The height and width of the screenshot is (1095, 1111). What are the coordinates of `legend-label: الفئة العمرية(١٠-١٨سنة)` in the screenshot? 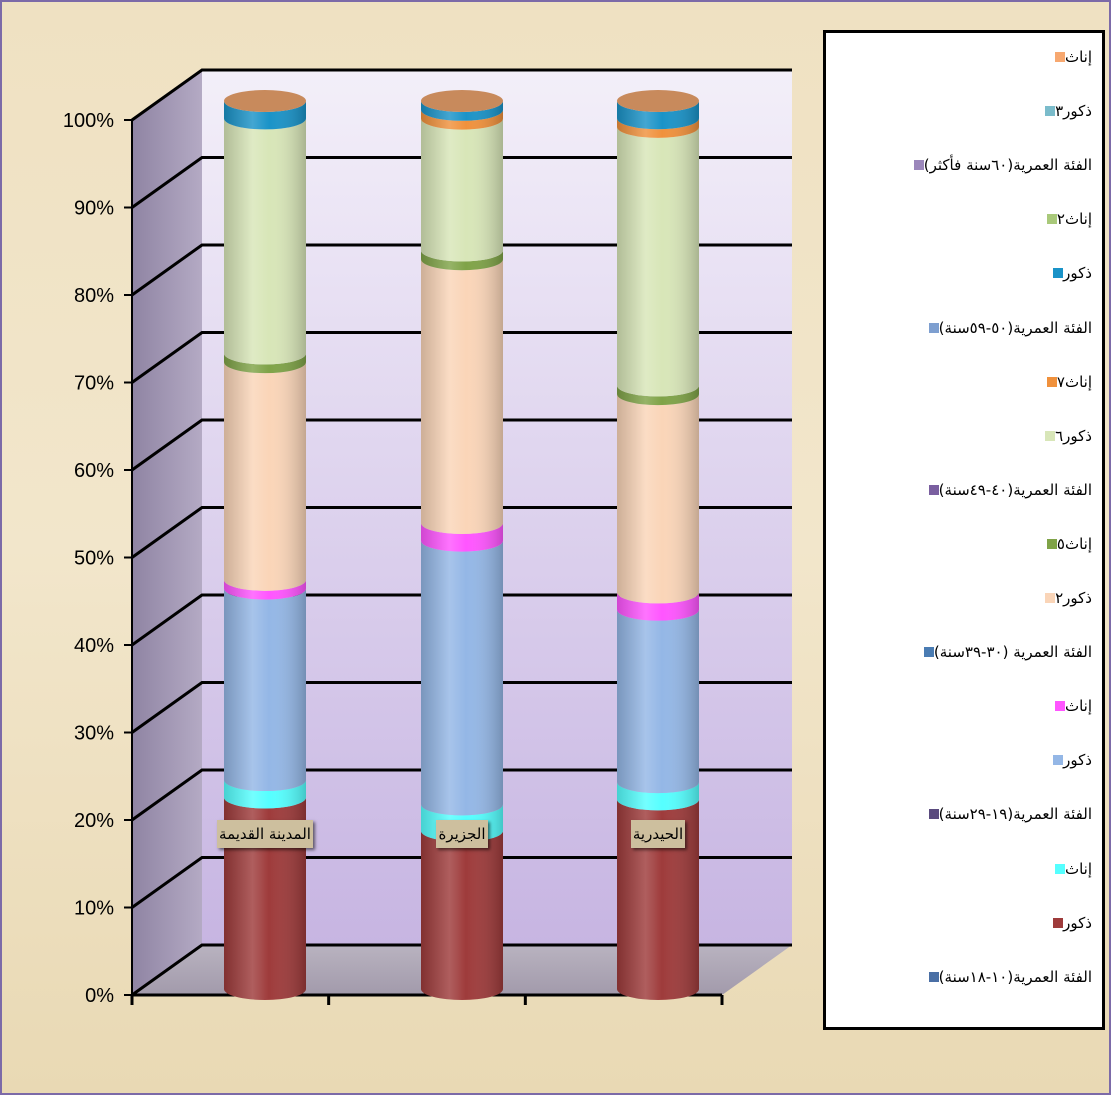 It's located at (1015, 976).